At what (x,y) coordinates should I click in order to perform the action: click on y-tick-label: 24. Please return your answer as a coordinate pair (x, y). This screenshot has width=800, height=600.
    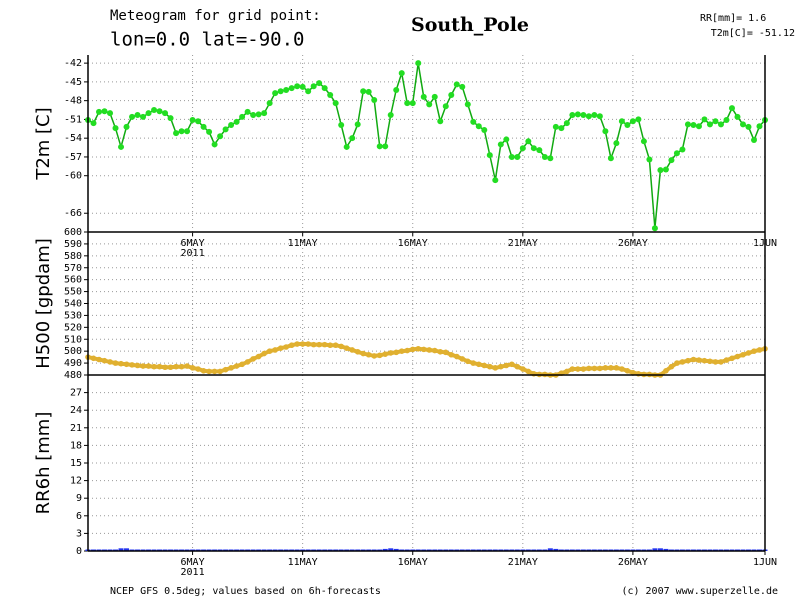
    Looking at the image, I should click on (76, 410).